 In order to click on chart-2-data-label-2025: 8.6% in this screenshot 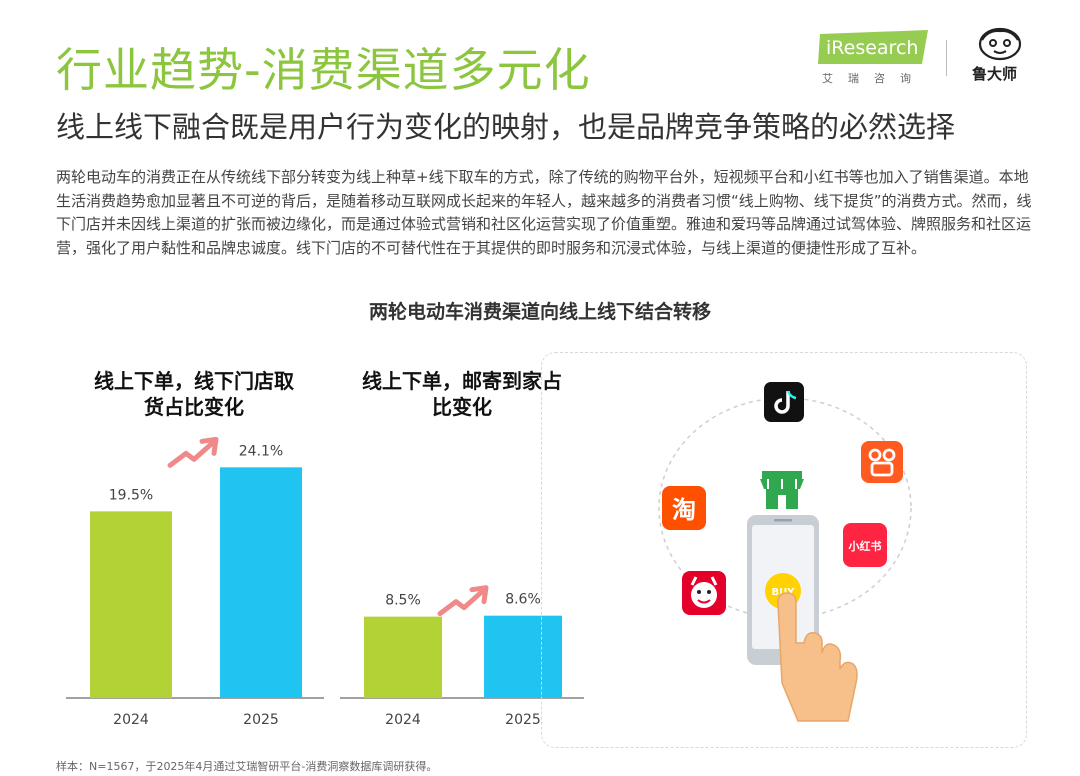, I will do `click(523, 600)`.